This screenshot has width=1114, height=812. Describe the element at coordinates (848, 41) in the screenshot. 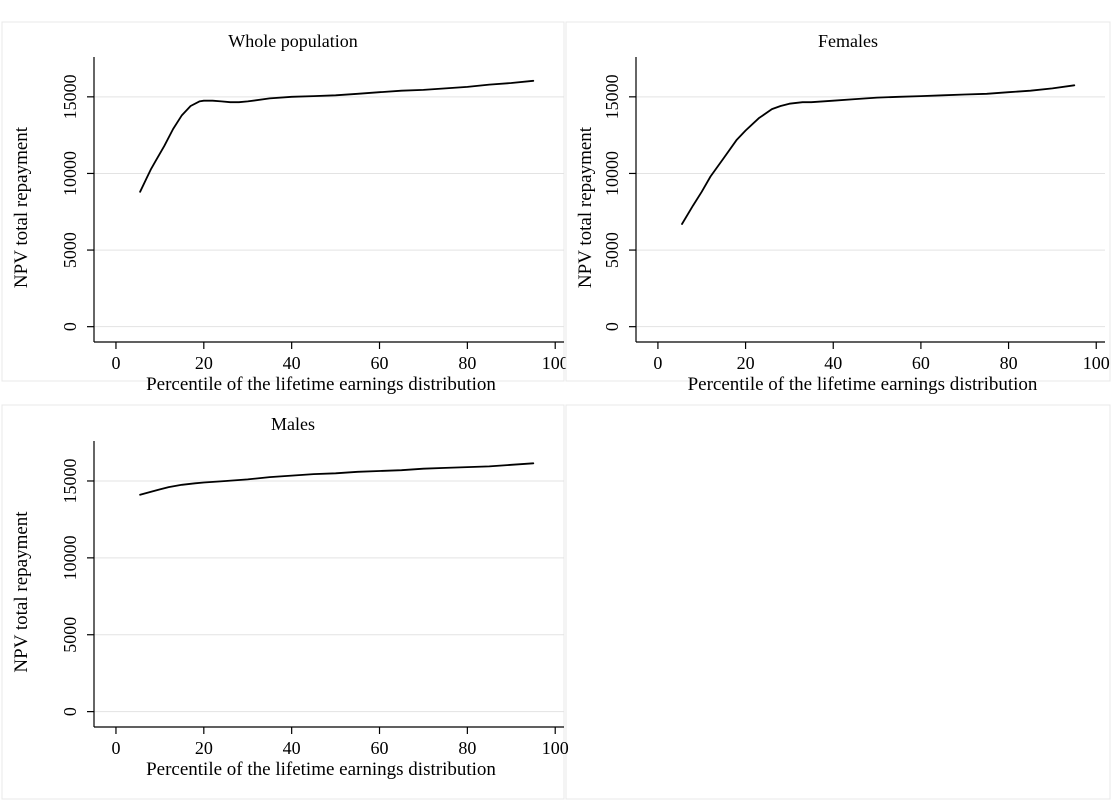

I see `panel-title: Females` at that location.